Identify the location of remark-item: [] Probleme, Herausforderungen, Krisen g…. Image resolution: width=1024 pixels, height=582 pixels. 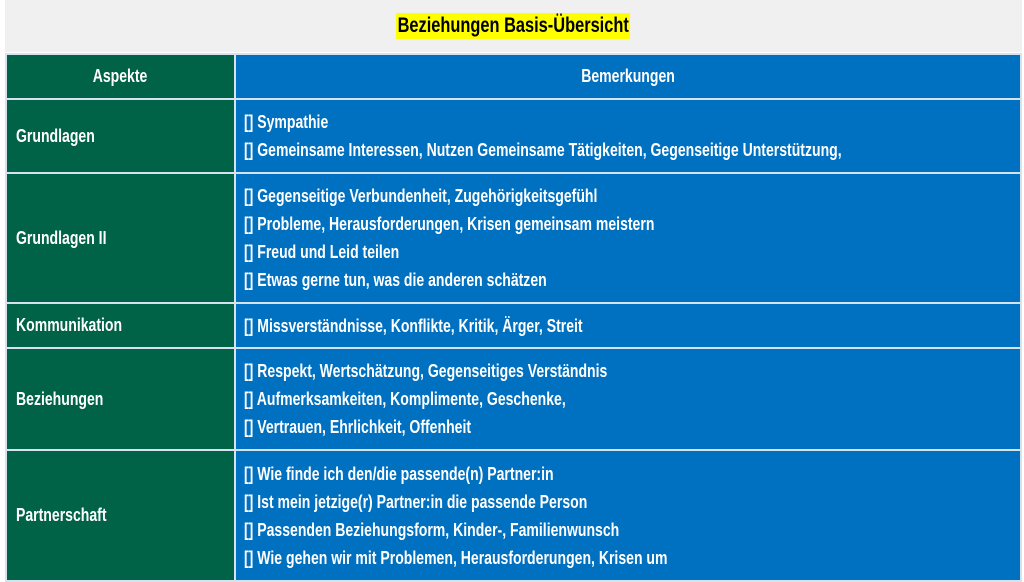
(632, 224).